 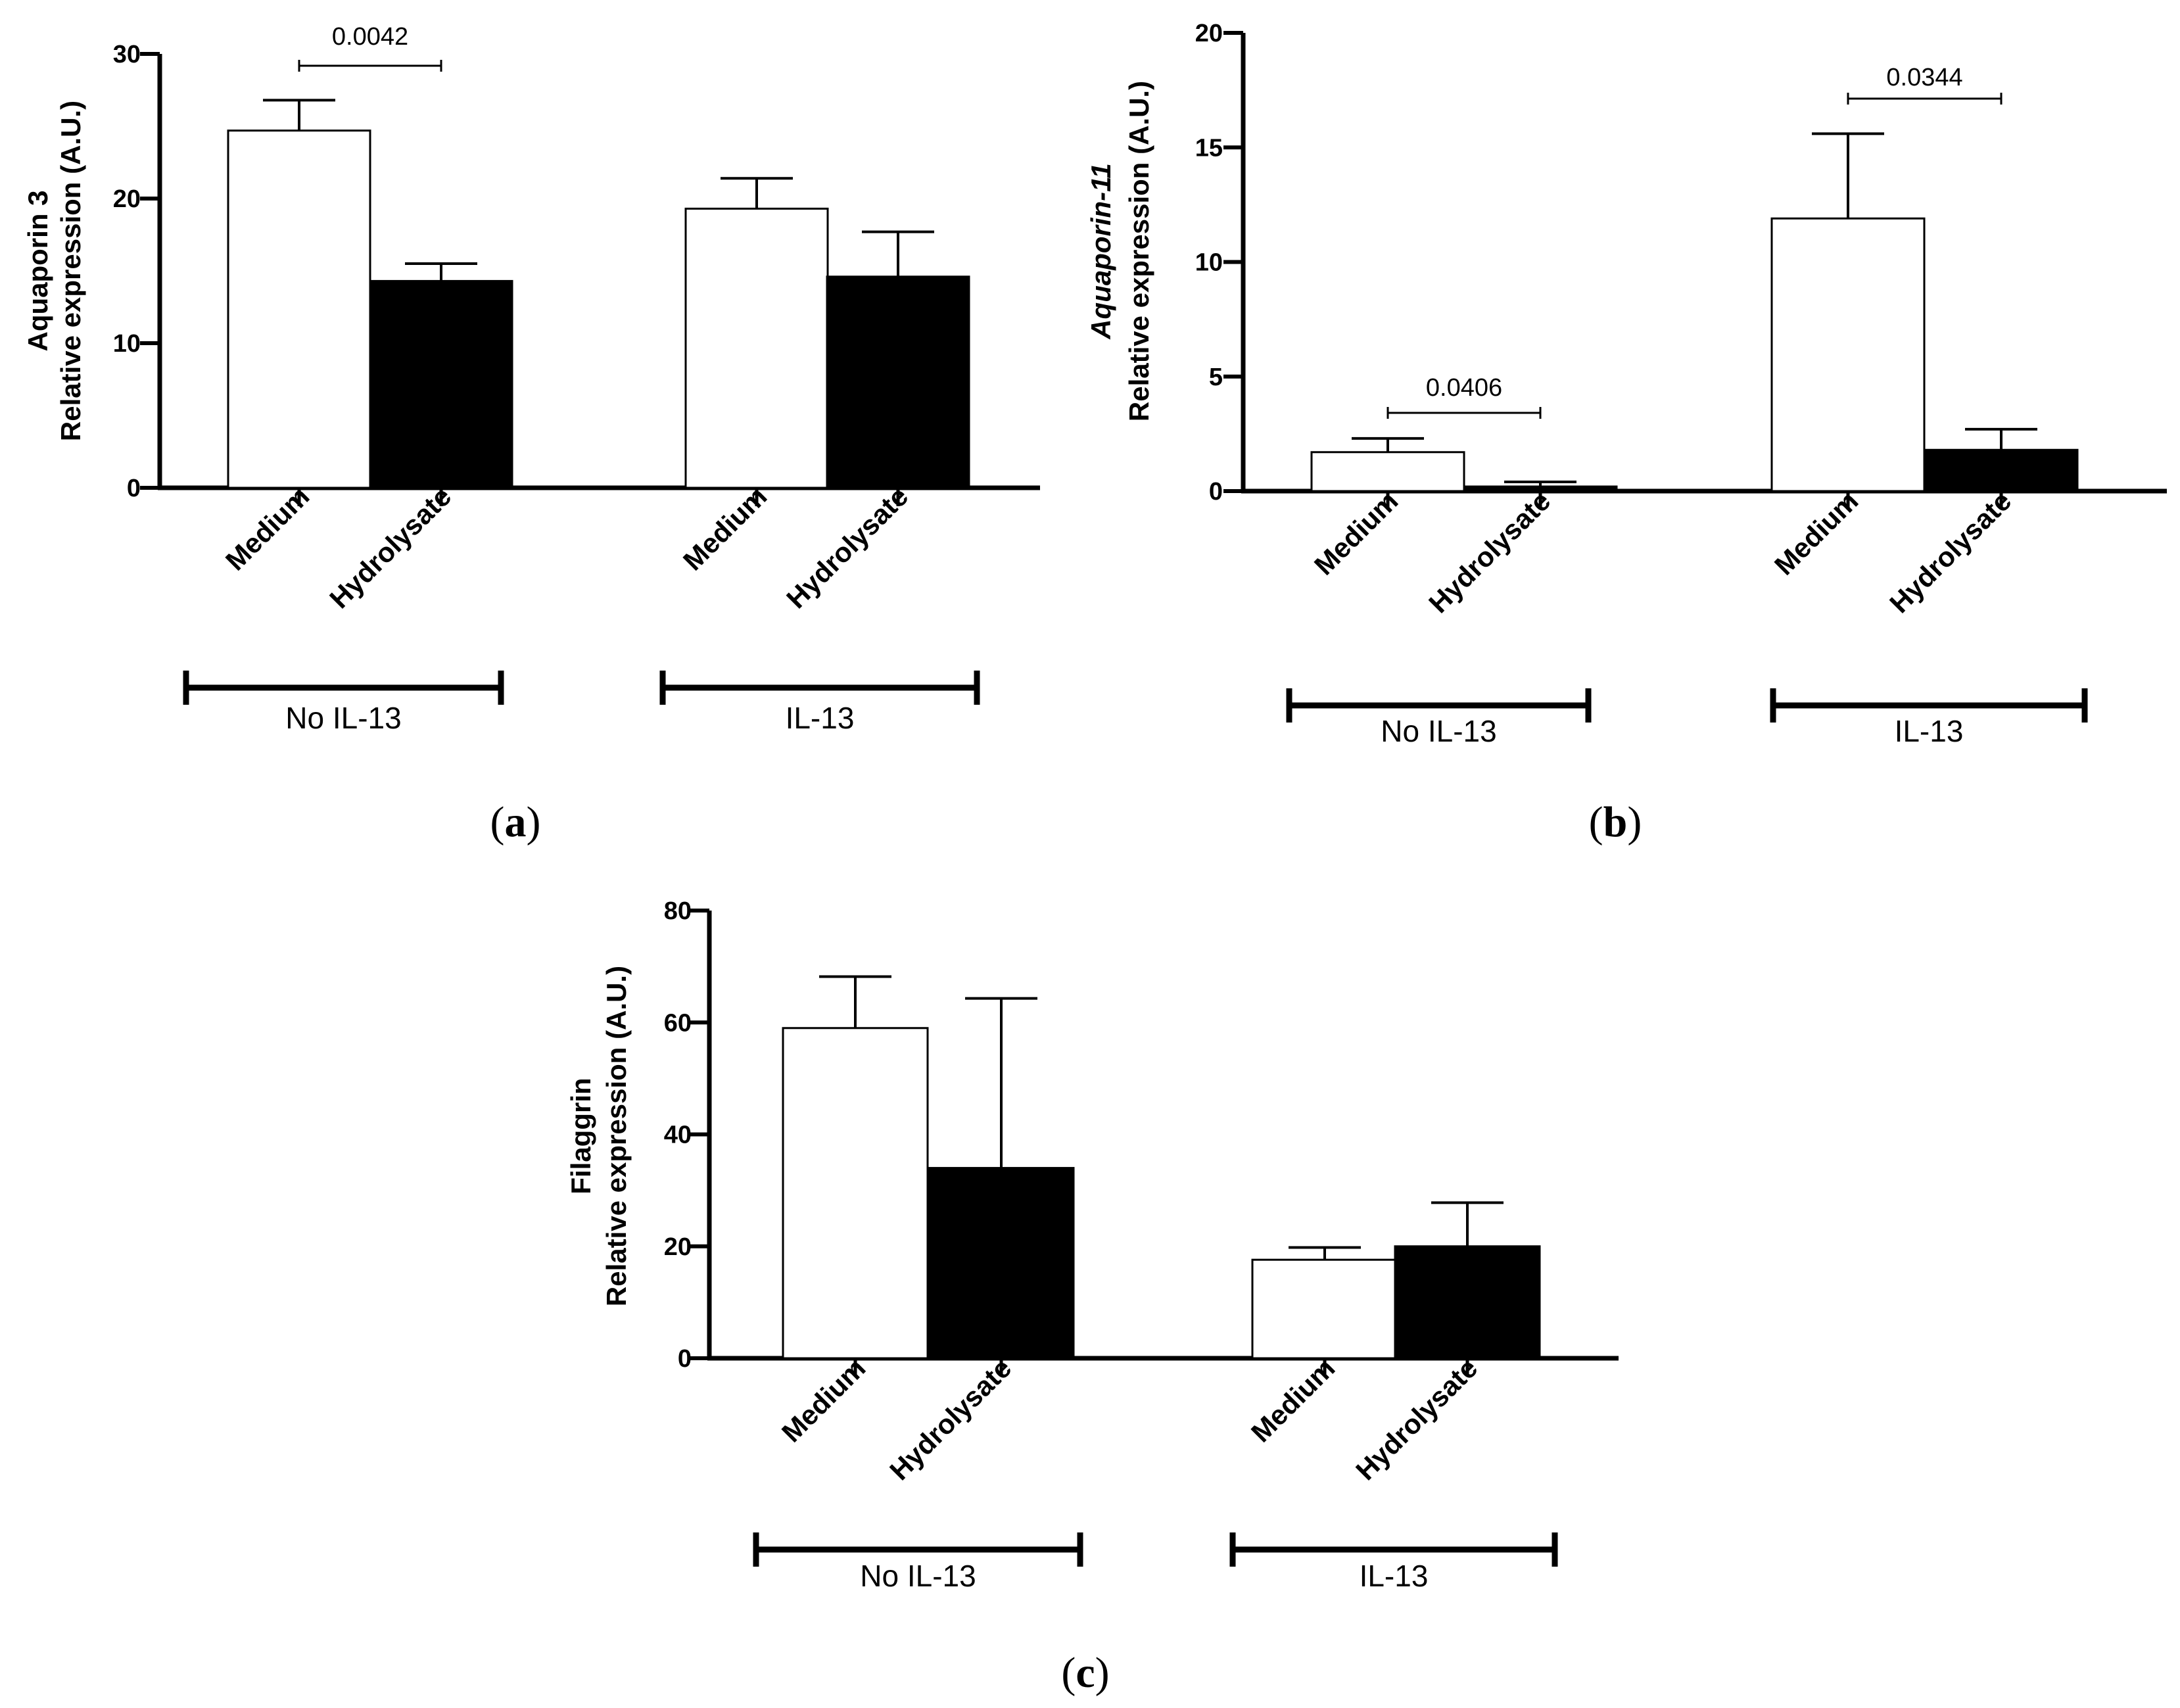 I want to click on y-tick-label: 30, so click(x=127, y=54).